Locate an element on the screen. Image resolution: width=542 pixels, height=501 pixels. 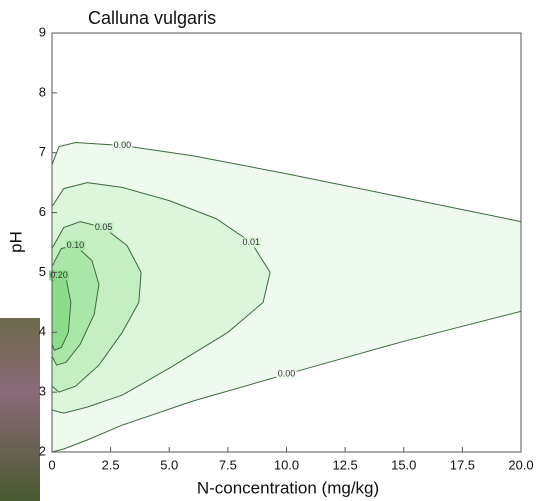
x-tick-label: 0 is located at coordinates (51, 464).